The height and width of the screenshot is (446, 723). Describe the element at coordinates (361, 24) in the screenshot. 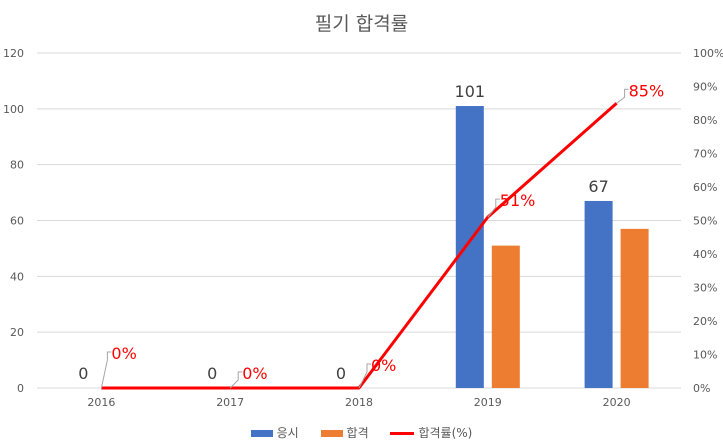

I see `chart-title: 필기 합격률` at that location.